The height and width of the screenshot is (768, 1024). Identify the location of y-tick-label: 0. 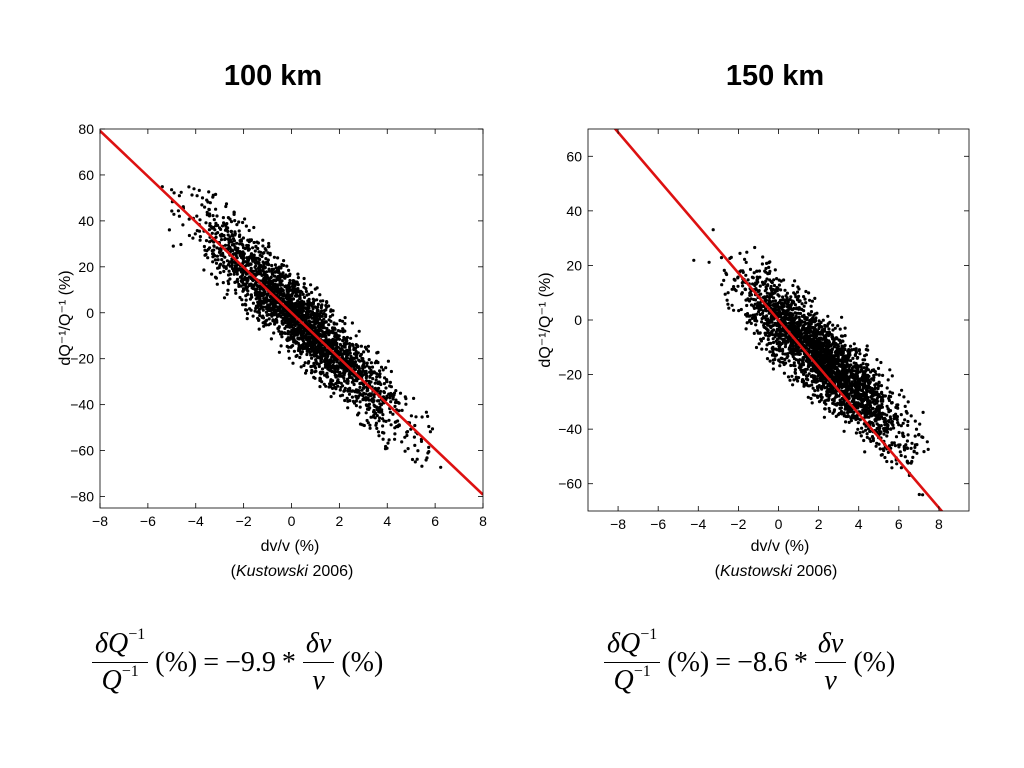
(90, 313).